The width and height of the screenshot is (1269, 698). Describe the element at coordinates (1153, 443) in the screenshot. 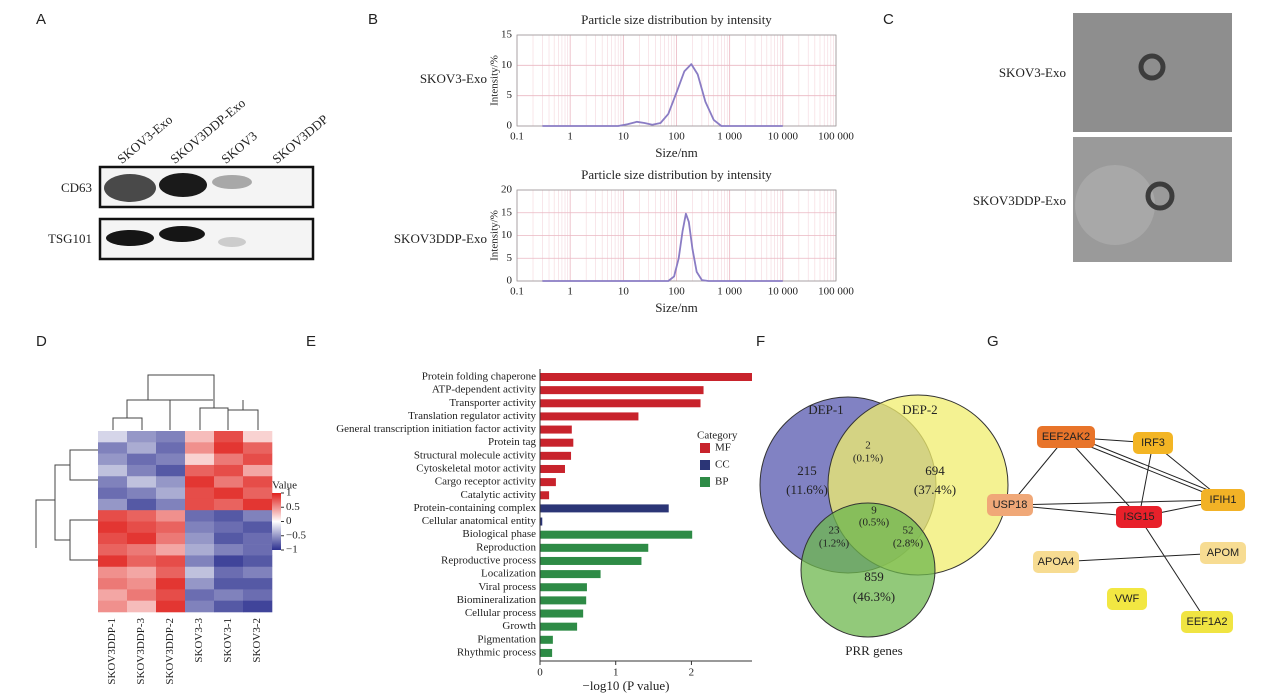

I see `node-label: IRF3` at that location.